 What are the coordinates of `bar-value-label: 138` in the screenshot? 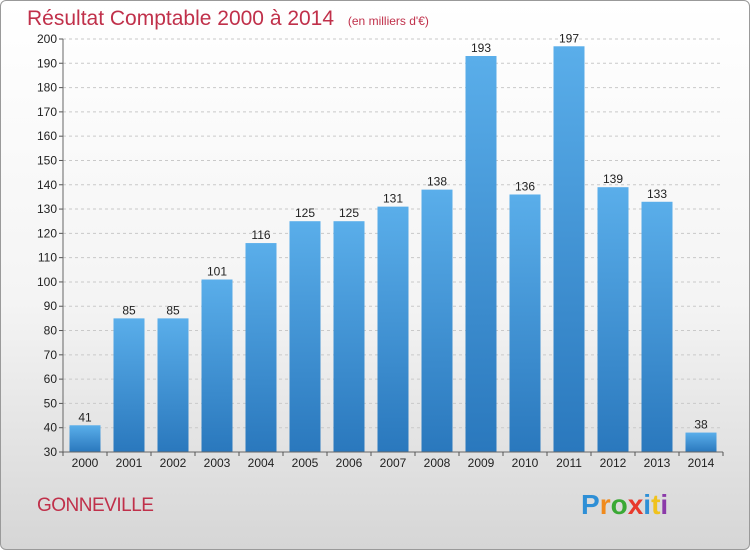 It's located at (437, 182).